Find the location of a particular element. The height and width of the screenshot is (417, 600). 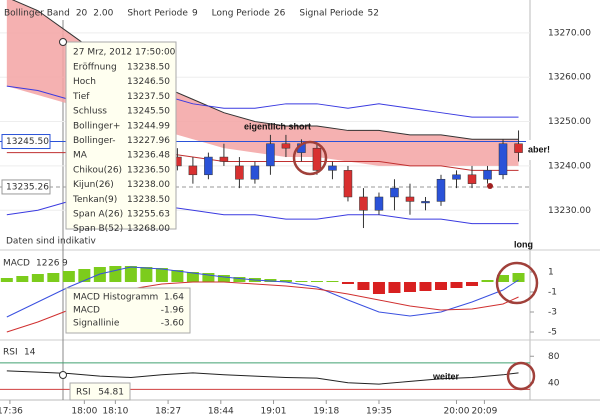

y-tick-label: -1 is located at coordinates (552, 293).